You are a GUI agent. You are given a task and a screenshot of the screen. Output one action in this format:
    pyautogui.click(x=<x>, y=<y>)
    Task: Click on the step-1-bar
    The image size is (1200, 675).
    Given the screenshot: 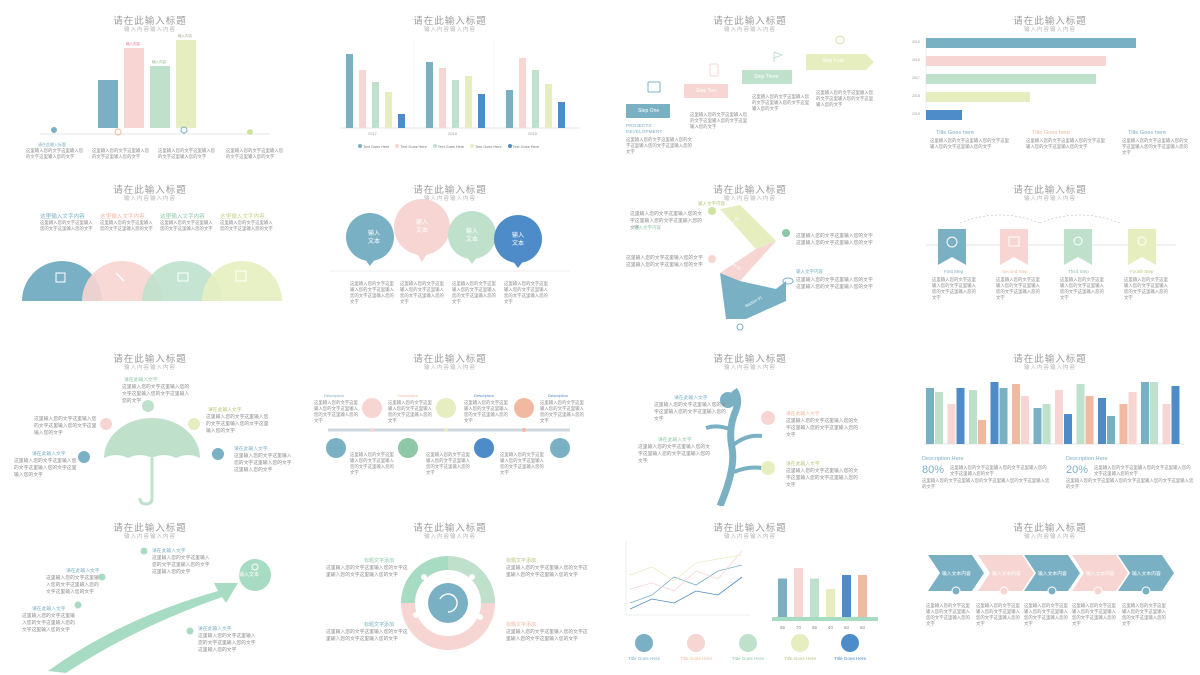 What is the action you would take?
    pyautogui.click(x=648, y=111)
    